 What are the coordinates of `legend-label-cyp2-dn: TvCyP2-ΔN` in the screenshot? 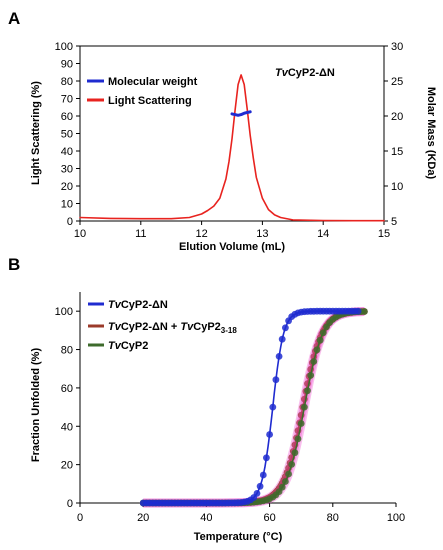 It's located at (138, 305).